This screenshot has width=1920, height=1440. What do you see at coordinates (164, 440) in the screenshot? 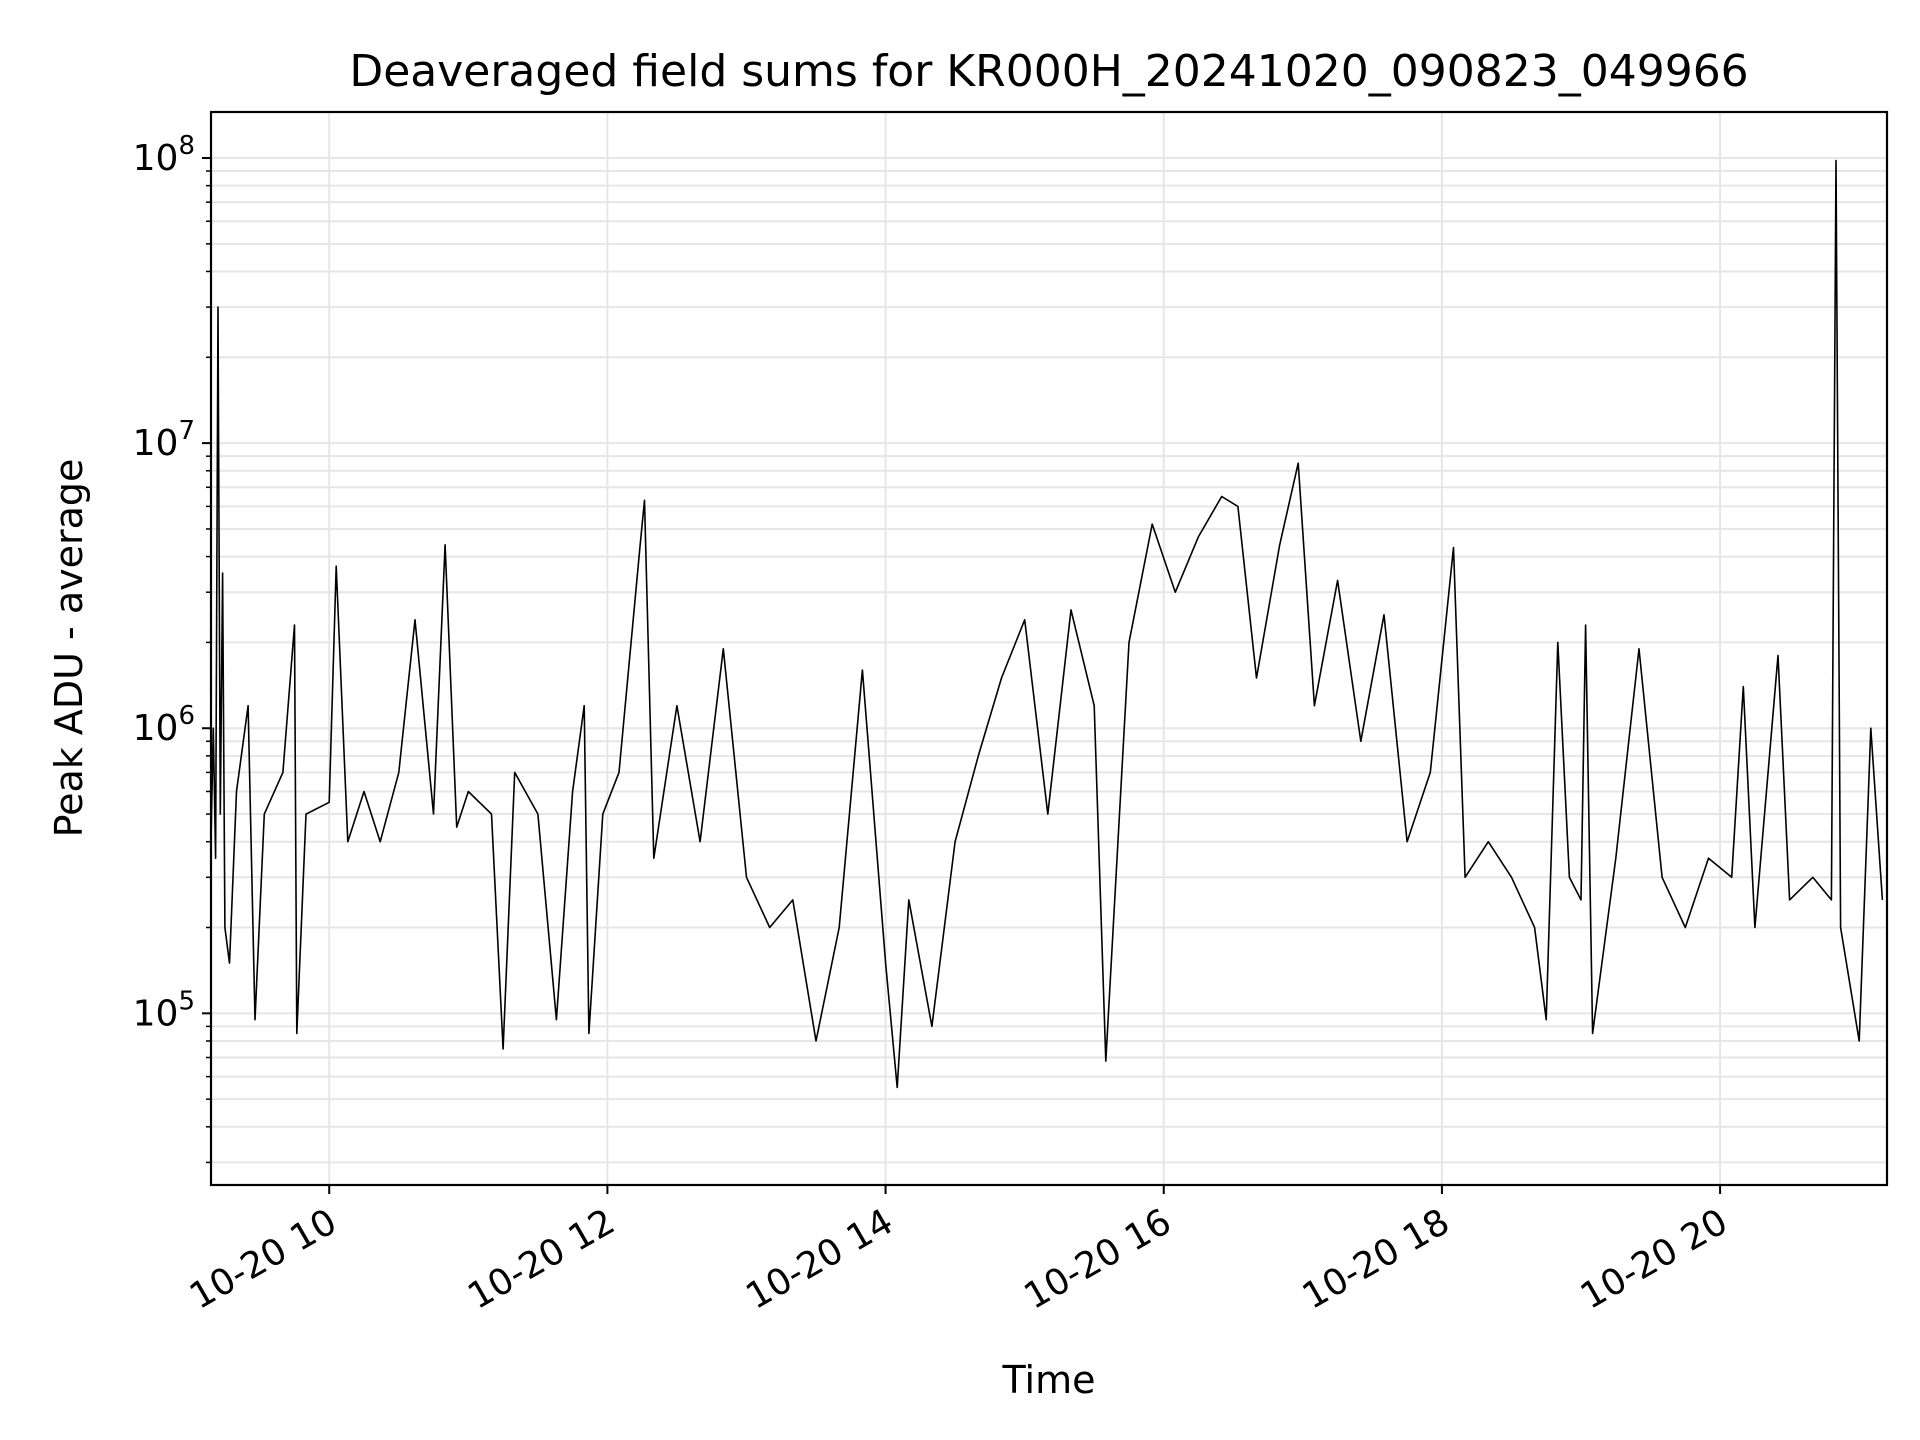
I see `y-tick-label: 10⁷` at bounding box center [164, 440].